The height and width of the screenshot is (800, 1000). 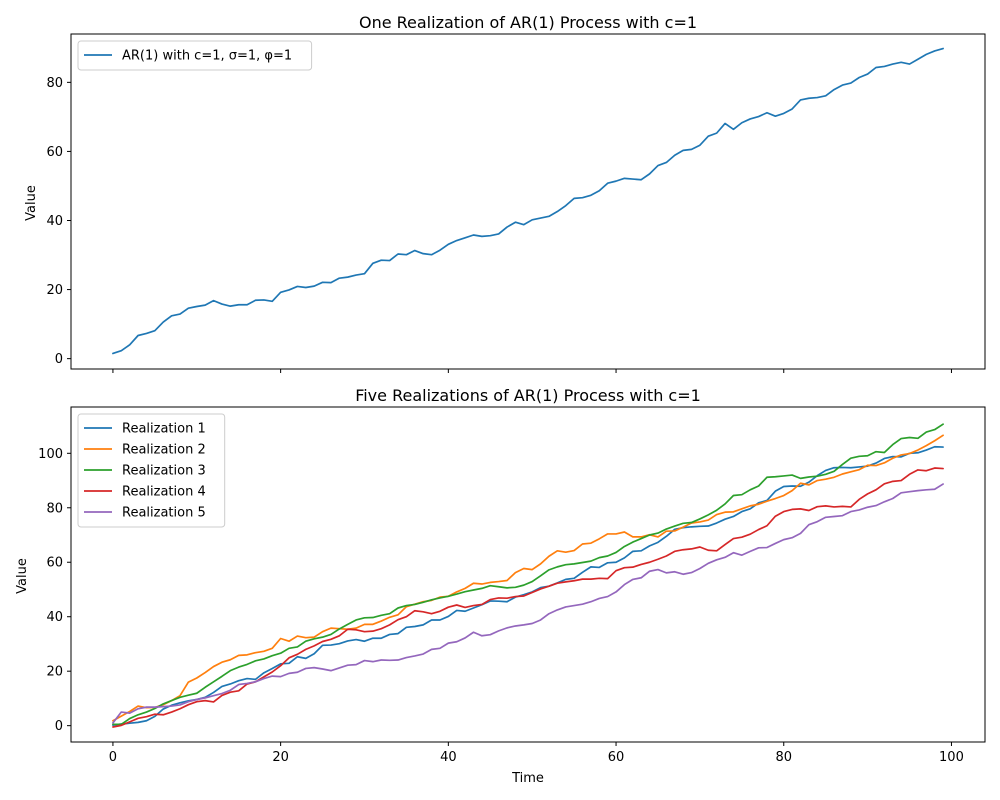 What do you see at coordinates (22, 576) in the screenshot?
I see `bottom-chart-ylabel: Value` at bounding box center [22, 576].